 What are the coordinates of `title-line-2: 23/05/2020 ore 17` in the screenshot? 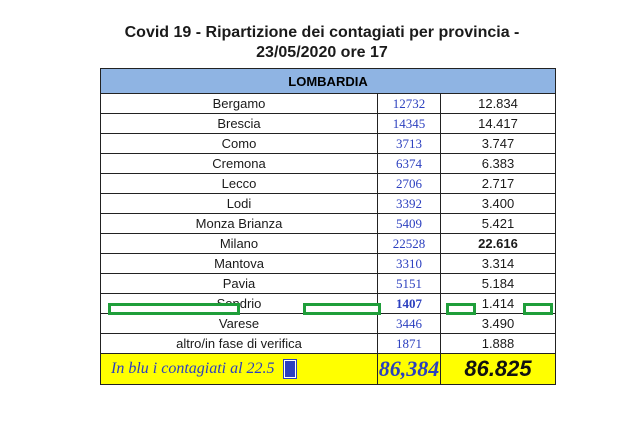 It's located at (322, 52).